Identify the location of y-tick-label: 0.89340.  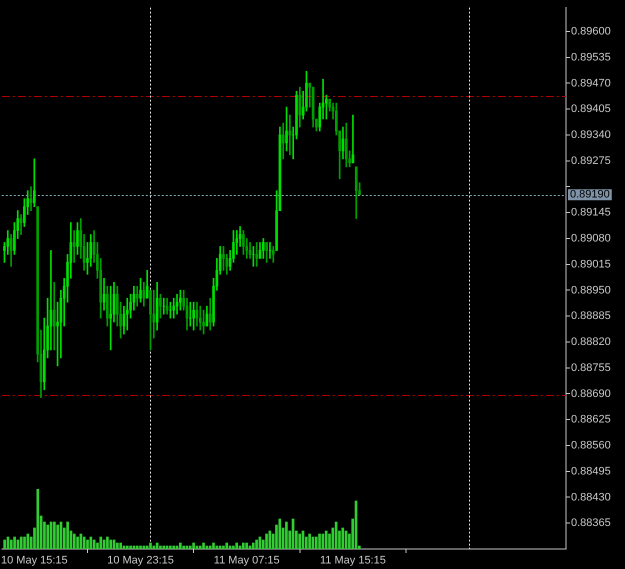
(591, 135).